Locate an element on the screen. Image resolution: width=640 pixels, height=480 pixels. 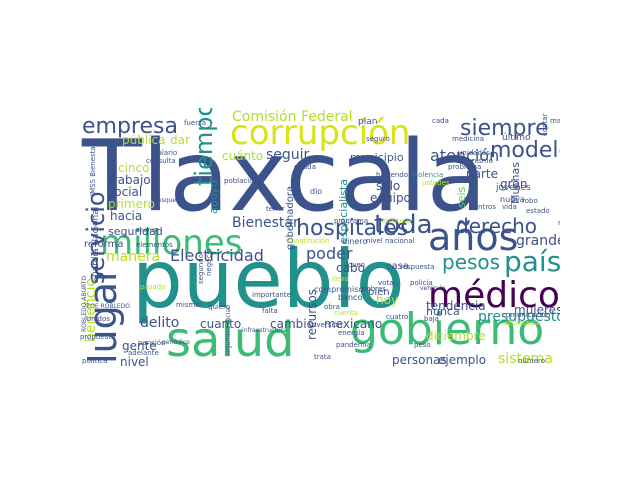
word: mano is located at coordinates (555, 121).